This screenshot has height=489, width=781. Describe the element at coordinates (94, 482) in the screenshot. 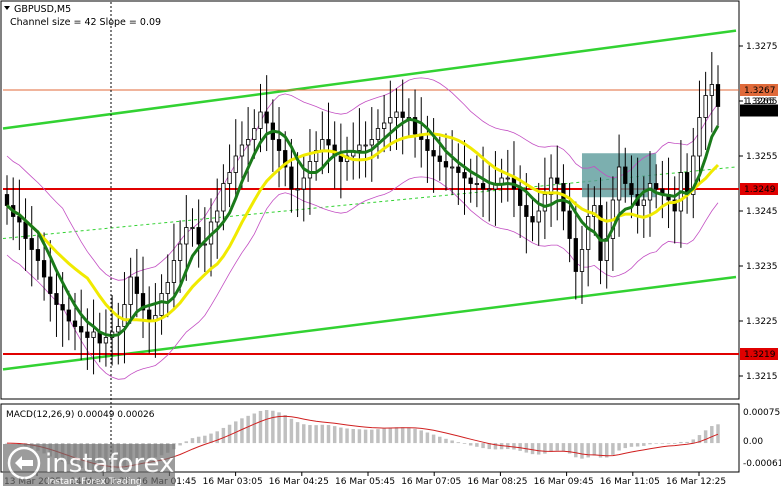

I see `watermark-tagline: Instant Forex Trading` at that location.